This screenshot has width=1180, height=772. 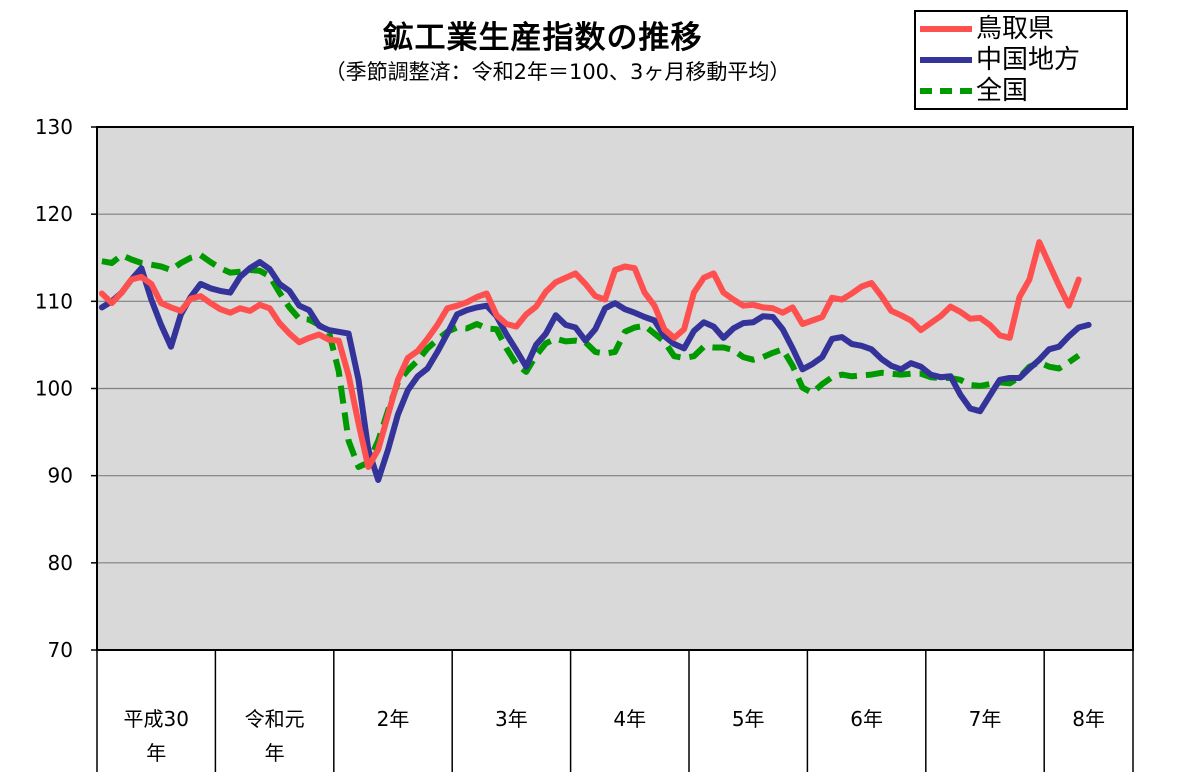 I want to click on legend-item-tottori: 鳥取県, so click(x=987, y=29).